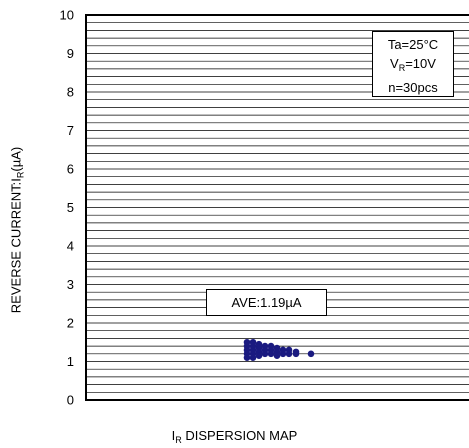  Describe the element at coordinates (17, 230) in the screenshot. I see `y-axis-label: REVERSE CURRENT:IR(µA)` at that location.